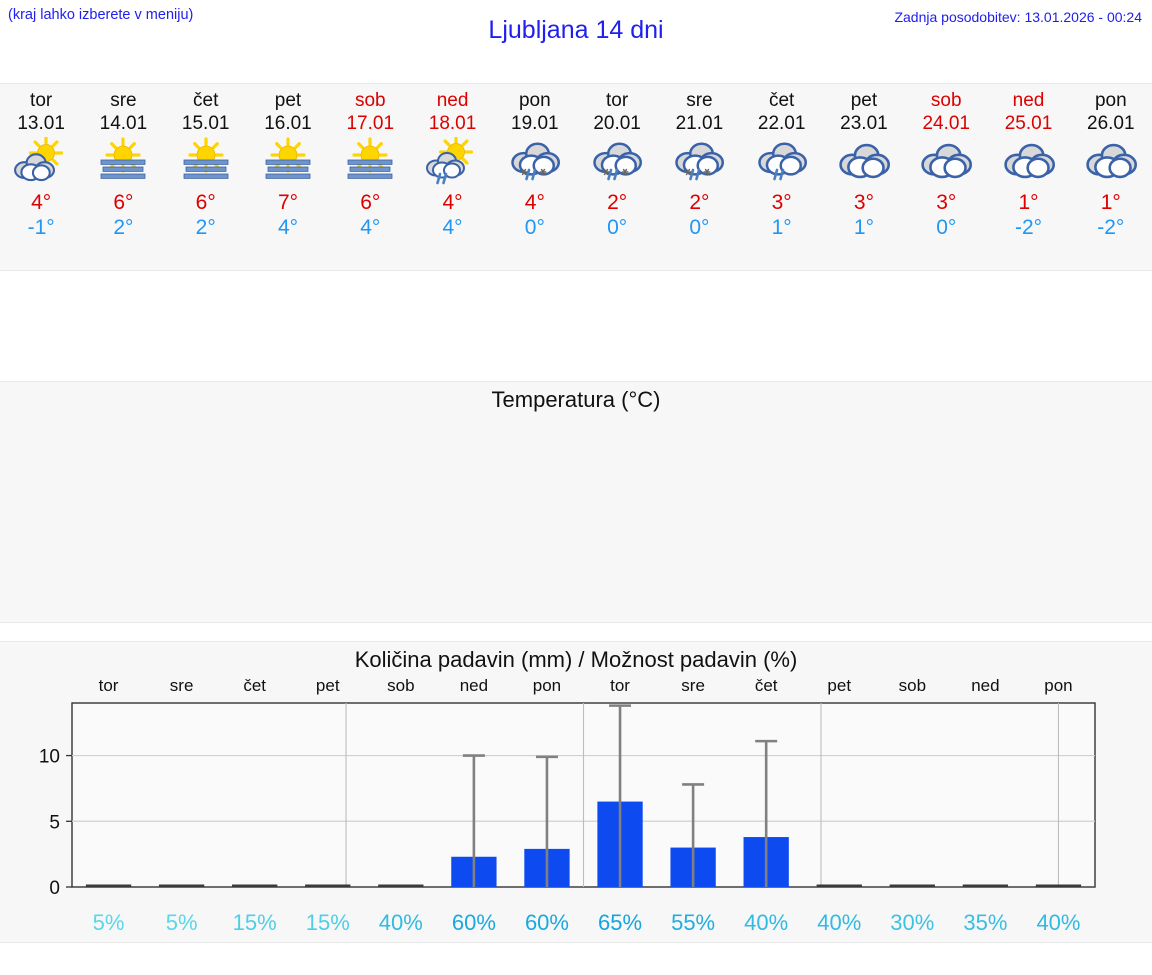 The width and height of the screenshot is (1152, 975). Describe the element at coordinates (123, 100) in the screenshot. I see `day-name: sre` at that location.